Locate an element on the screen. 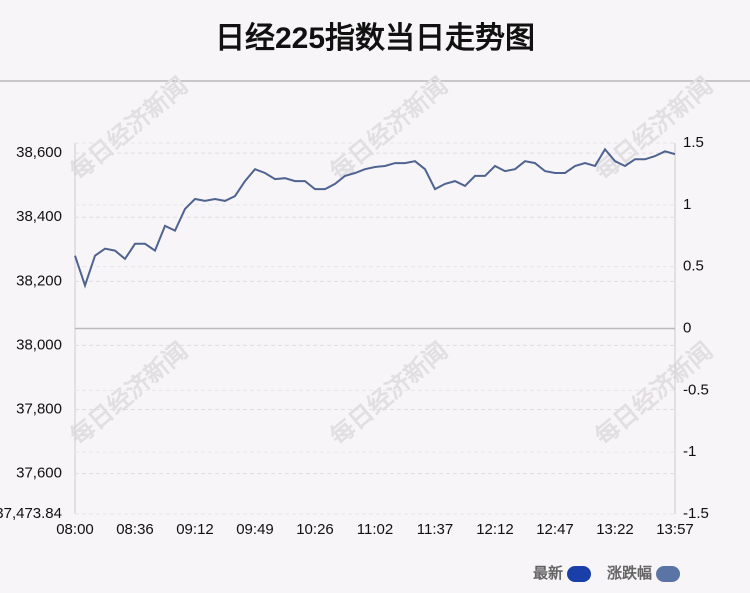 This screenshot has height=593, width=750. y2-tick-label: 0 is located at coordinates (687, 327).